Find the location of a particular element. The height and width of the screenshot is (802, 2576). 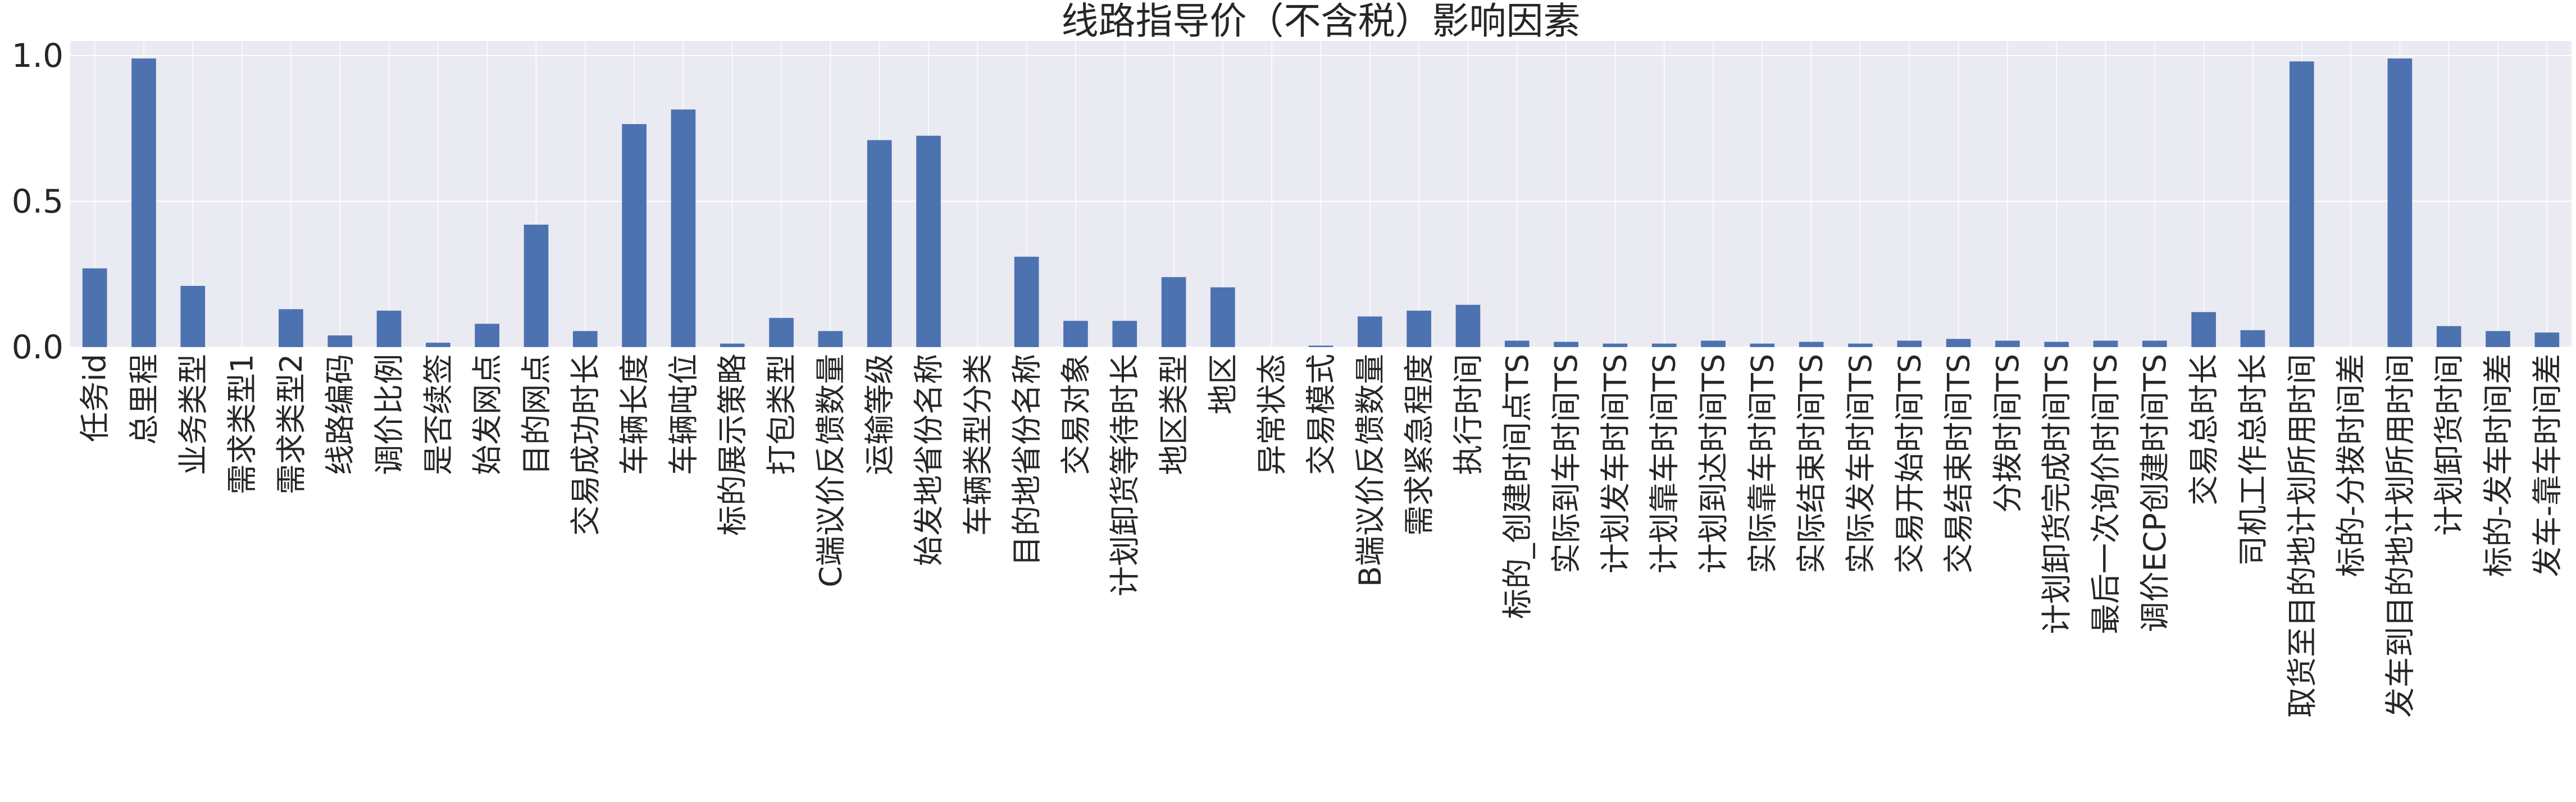

x-tick-label: 发车-靠车时间差 is located at coordinates (2547, 465).